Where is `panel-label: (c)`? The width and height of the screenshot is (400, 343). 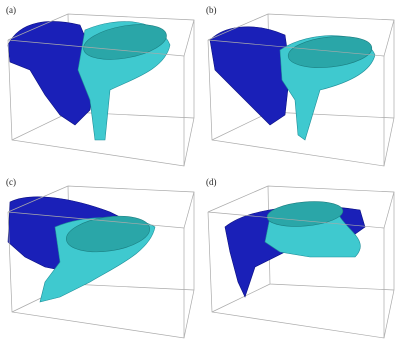 panel-label: (c) is located at coordinates (11, 182).